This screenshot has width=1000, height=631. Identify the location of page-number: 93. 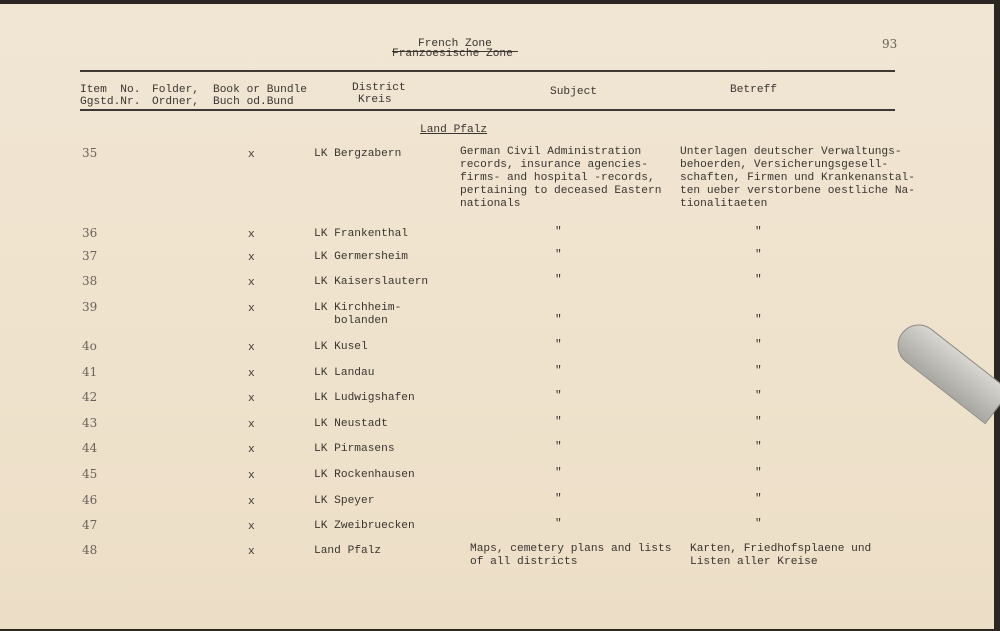
(890, 44).